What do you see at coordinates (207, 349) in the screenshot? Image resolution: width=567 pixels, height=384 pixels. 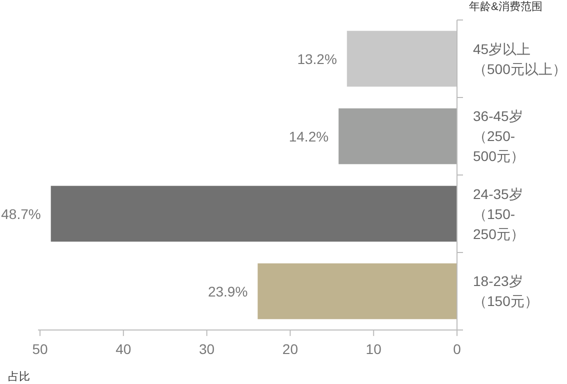 I see `x-tick-label: 30` at bounding box center [207, 349].